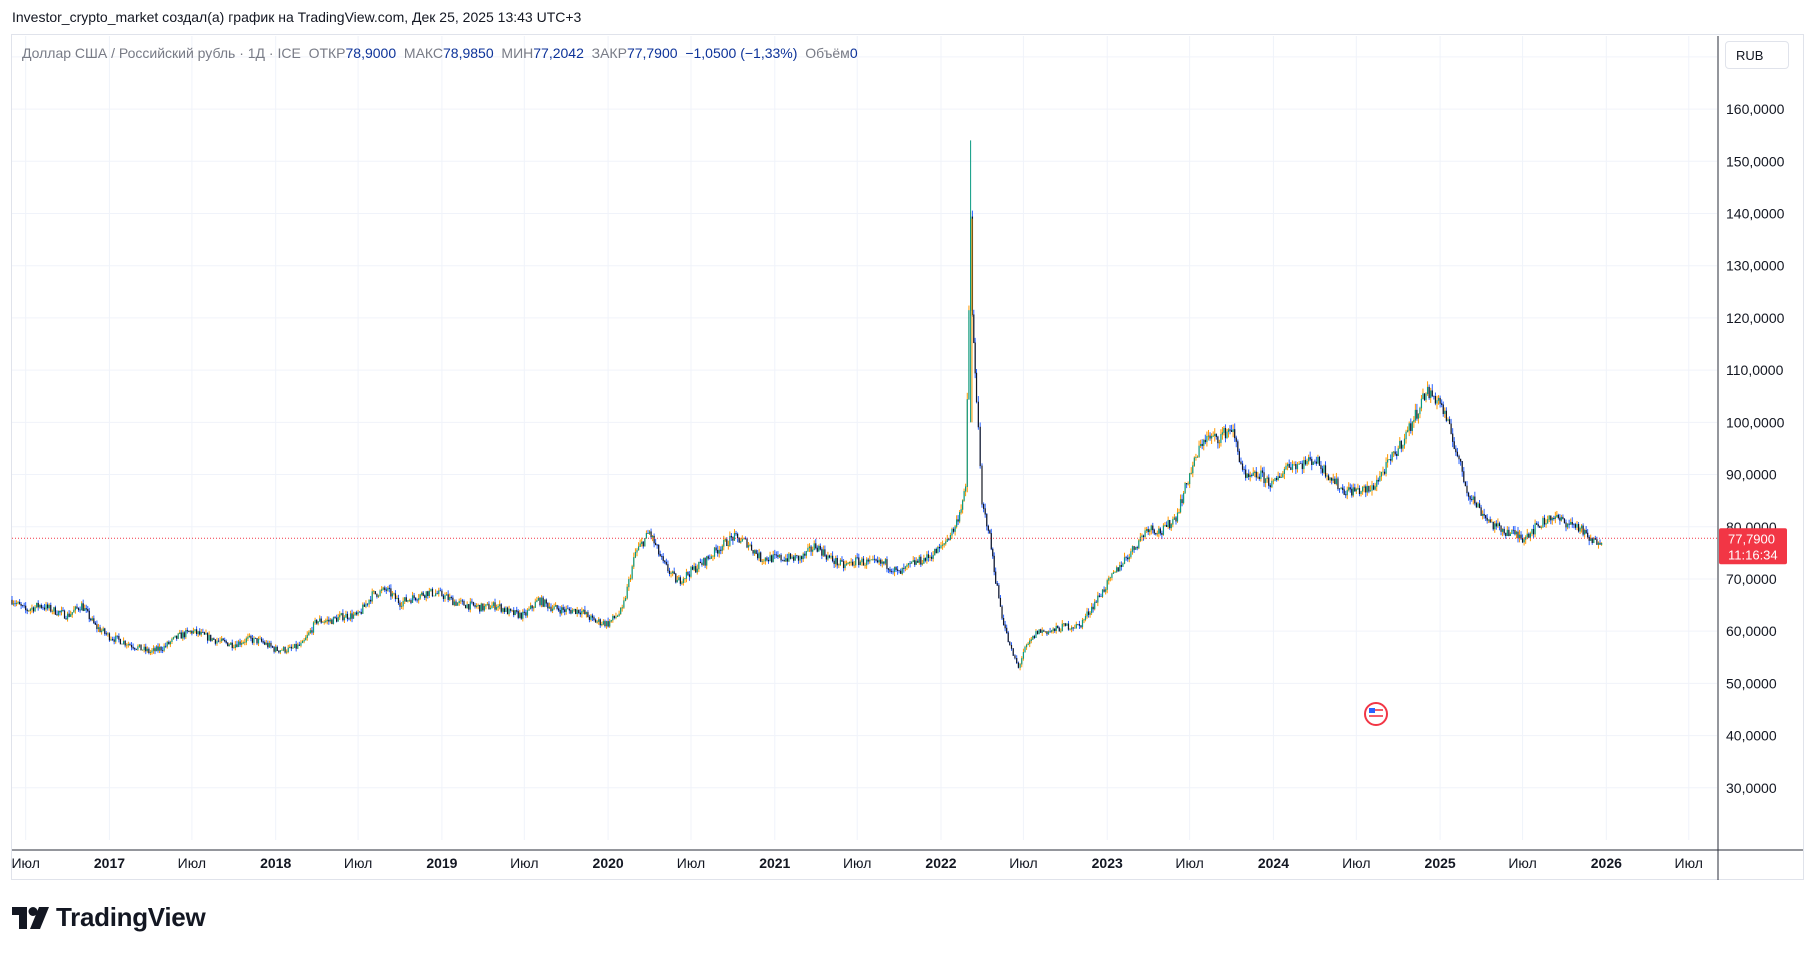  What do you see at coordinates (1606, 863) in the screenshot?
I see `x-tick-label: 2026` at bounding box center [1606, 863].